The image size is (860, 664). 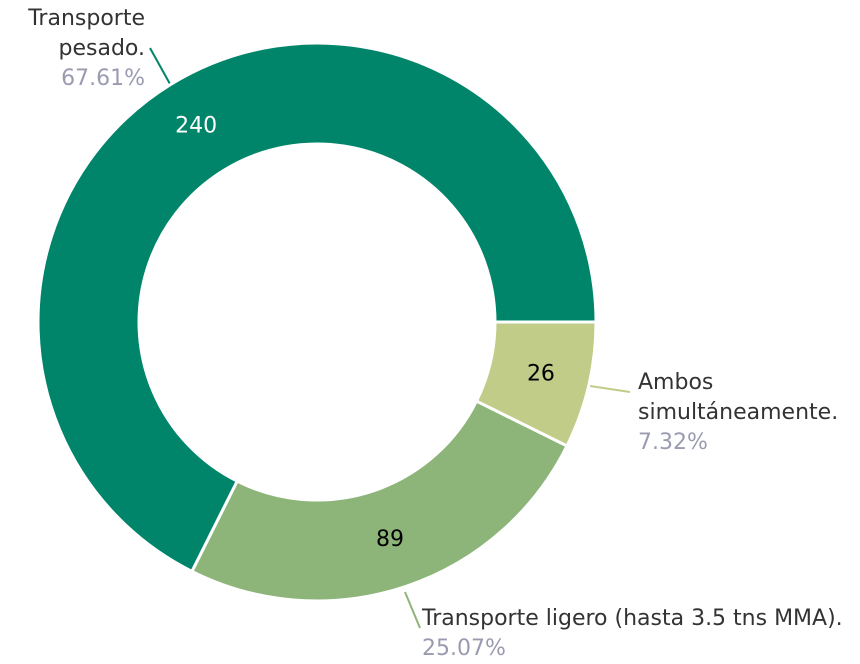 I want to click on slice-name: Transporte pesado., so click(x=86, y=33).